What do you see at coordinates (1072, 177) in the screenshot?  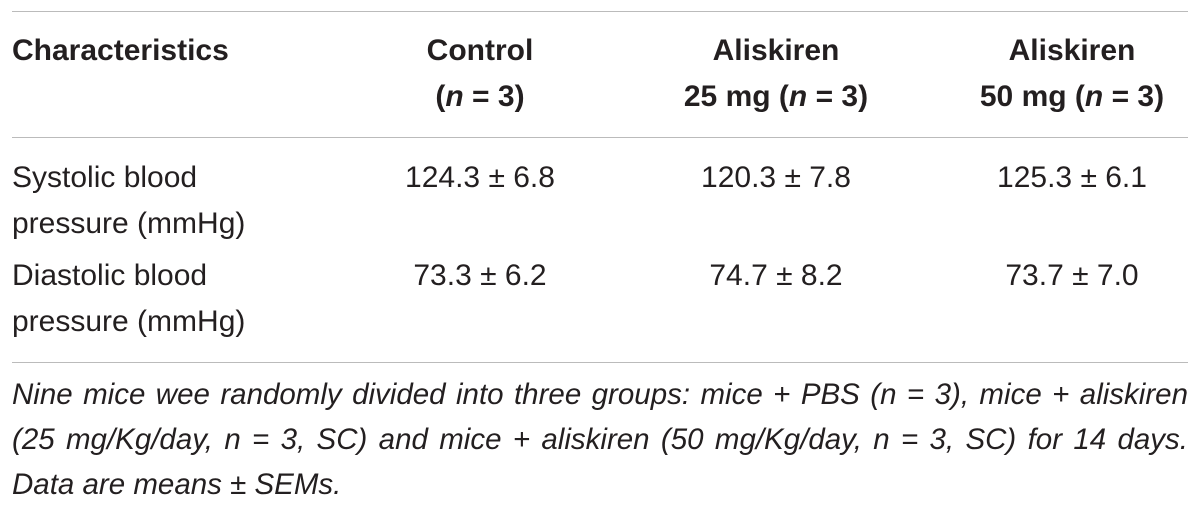 I see `cell-value: 125.3 ± 6.1` at bounding box center [1072, 177].